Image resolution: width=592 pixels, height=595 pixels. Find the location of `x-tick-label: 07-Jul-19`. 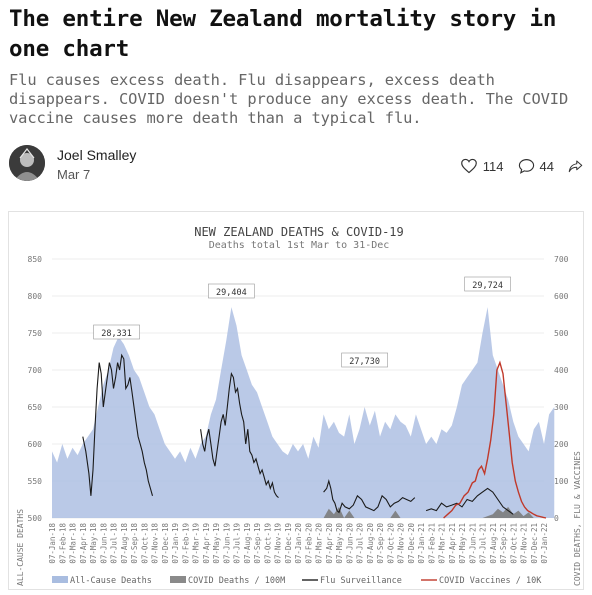

x-tick-label: 07-Jul-19 is located at coordinates (237, 543).